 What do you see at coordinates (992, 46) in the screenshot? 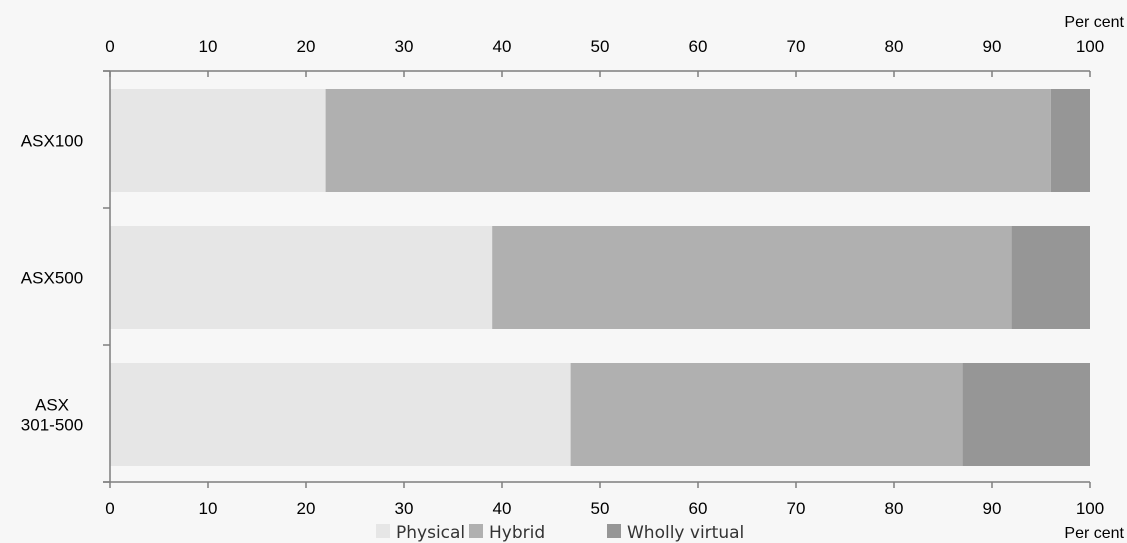
I see `top-x-tick-label: 90` at bounding box center [992, 46].